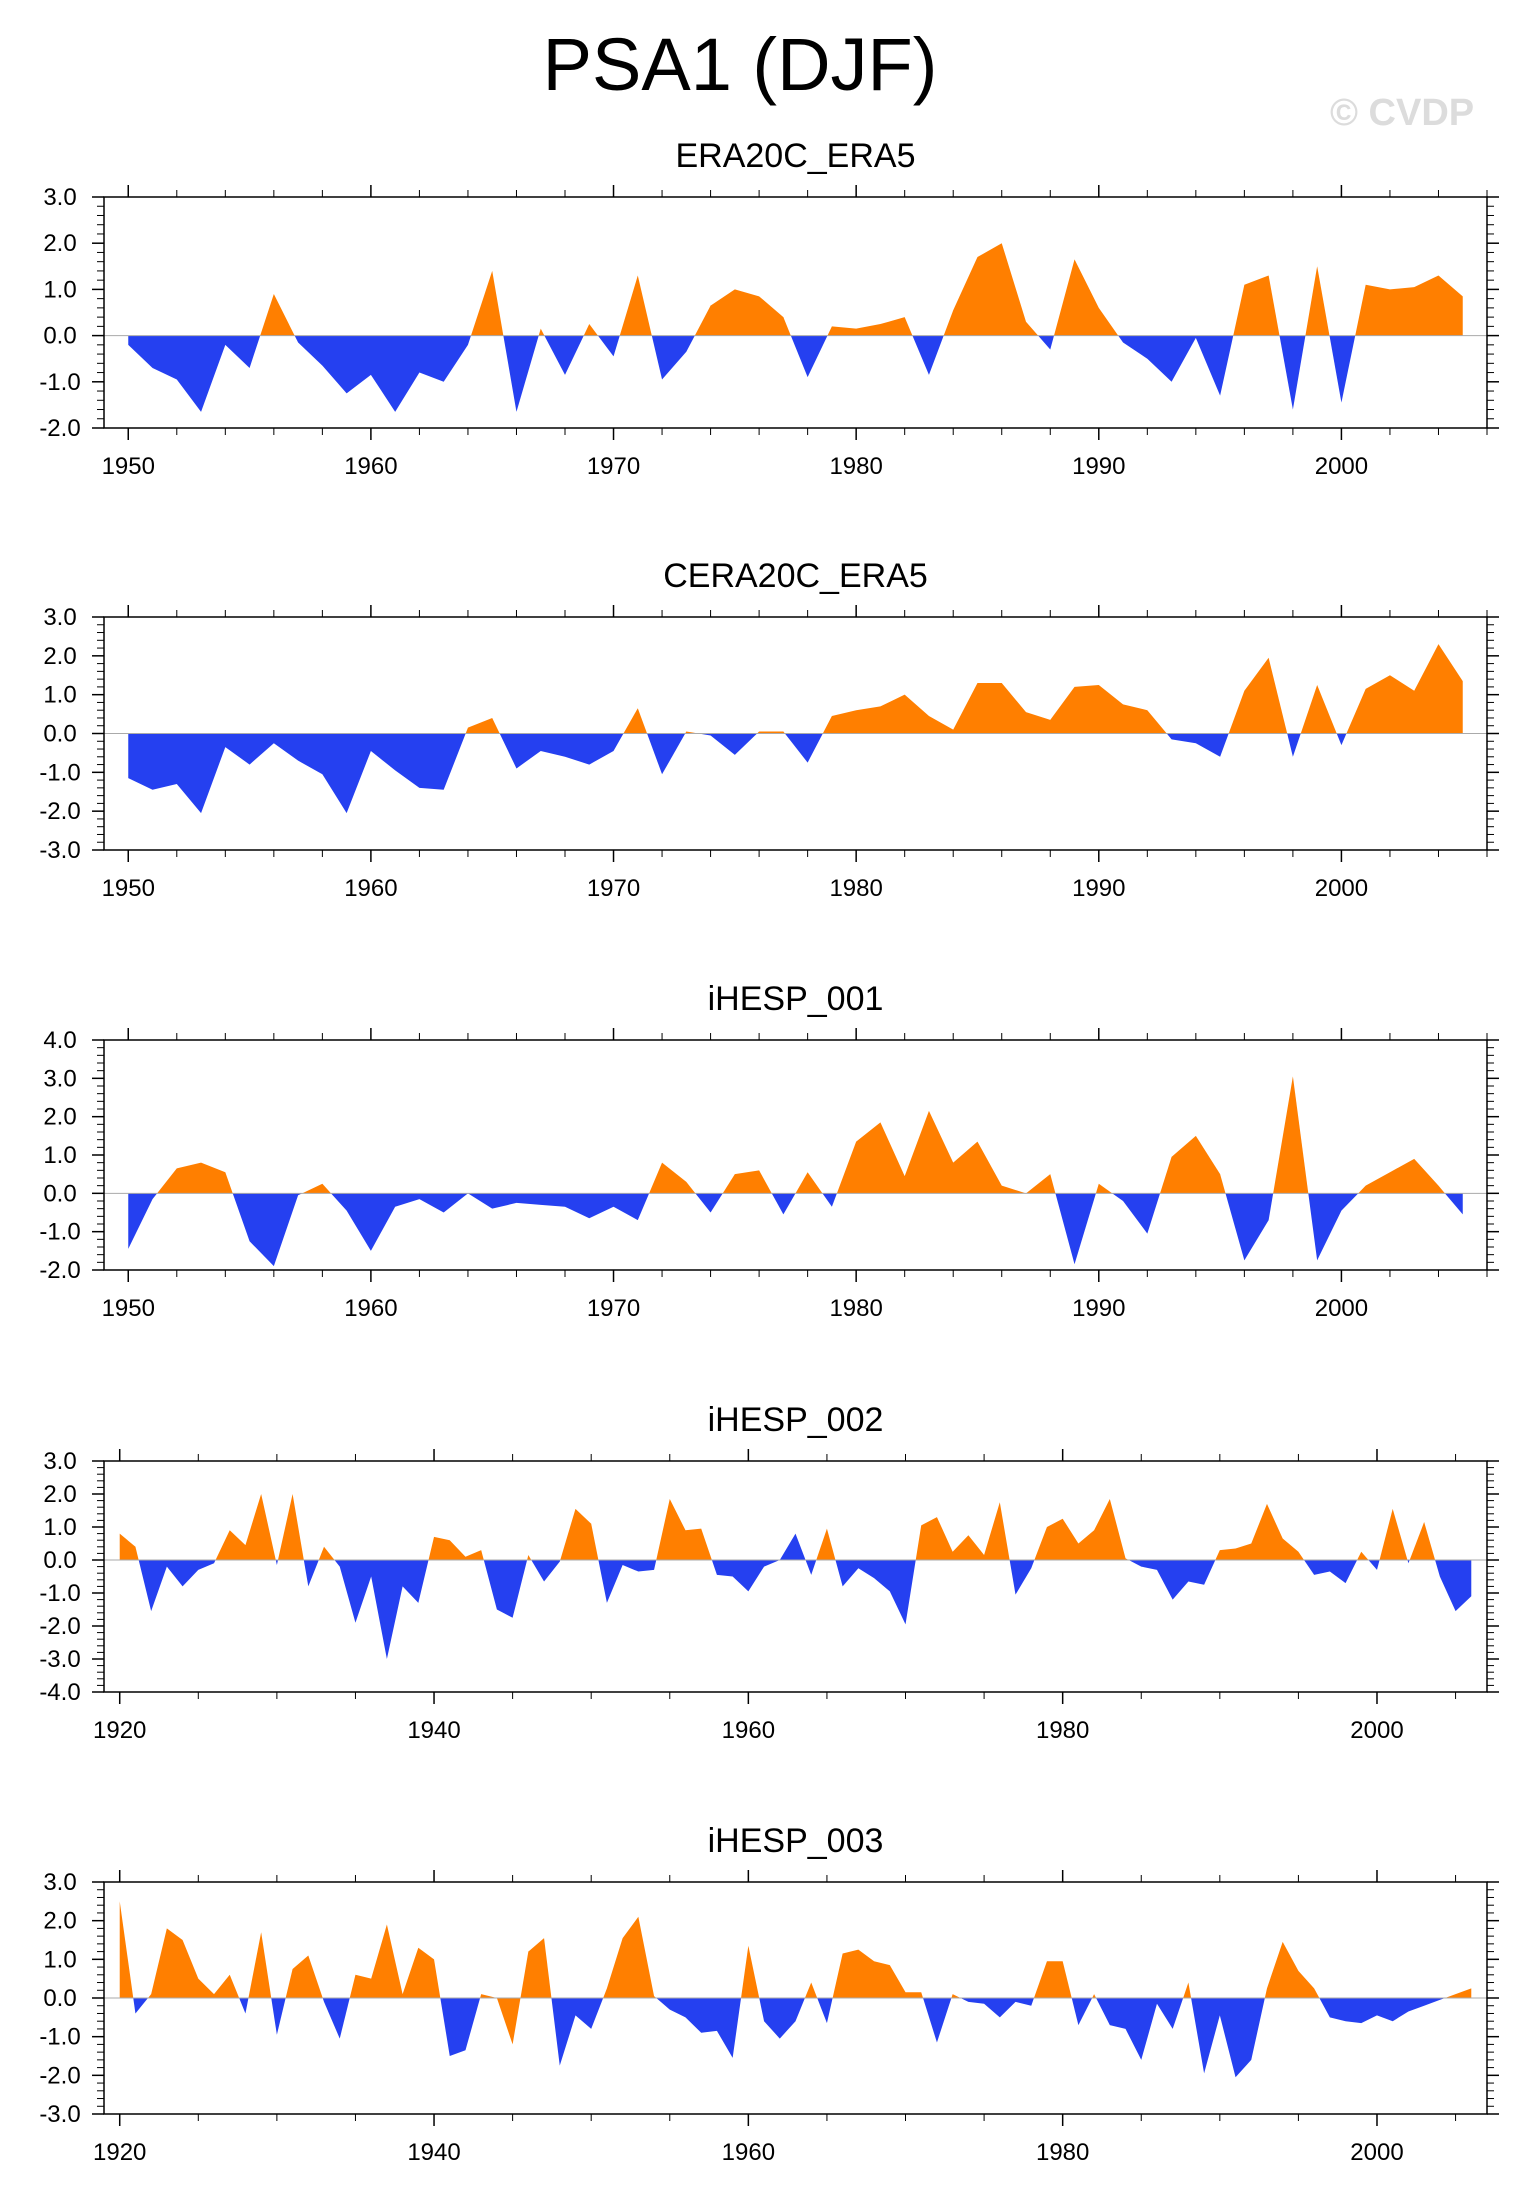 The height and width of the screenshot is (2211, 1533). I want to click on chart-title: ERA20C_ERA5, so click(795, 156).